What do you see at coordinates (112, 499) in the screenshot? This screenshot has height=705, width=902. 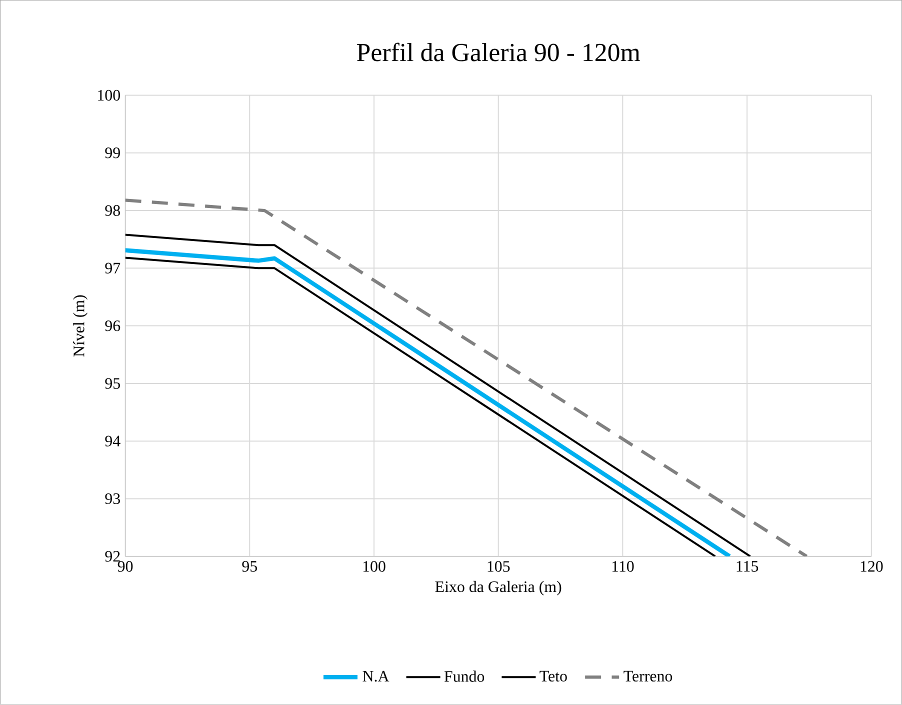 I see `y-tick-label: 93` at bounding box center [112, 499].